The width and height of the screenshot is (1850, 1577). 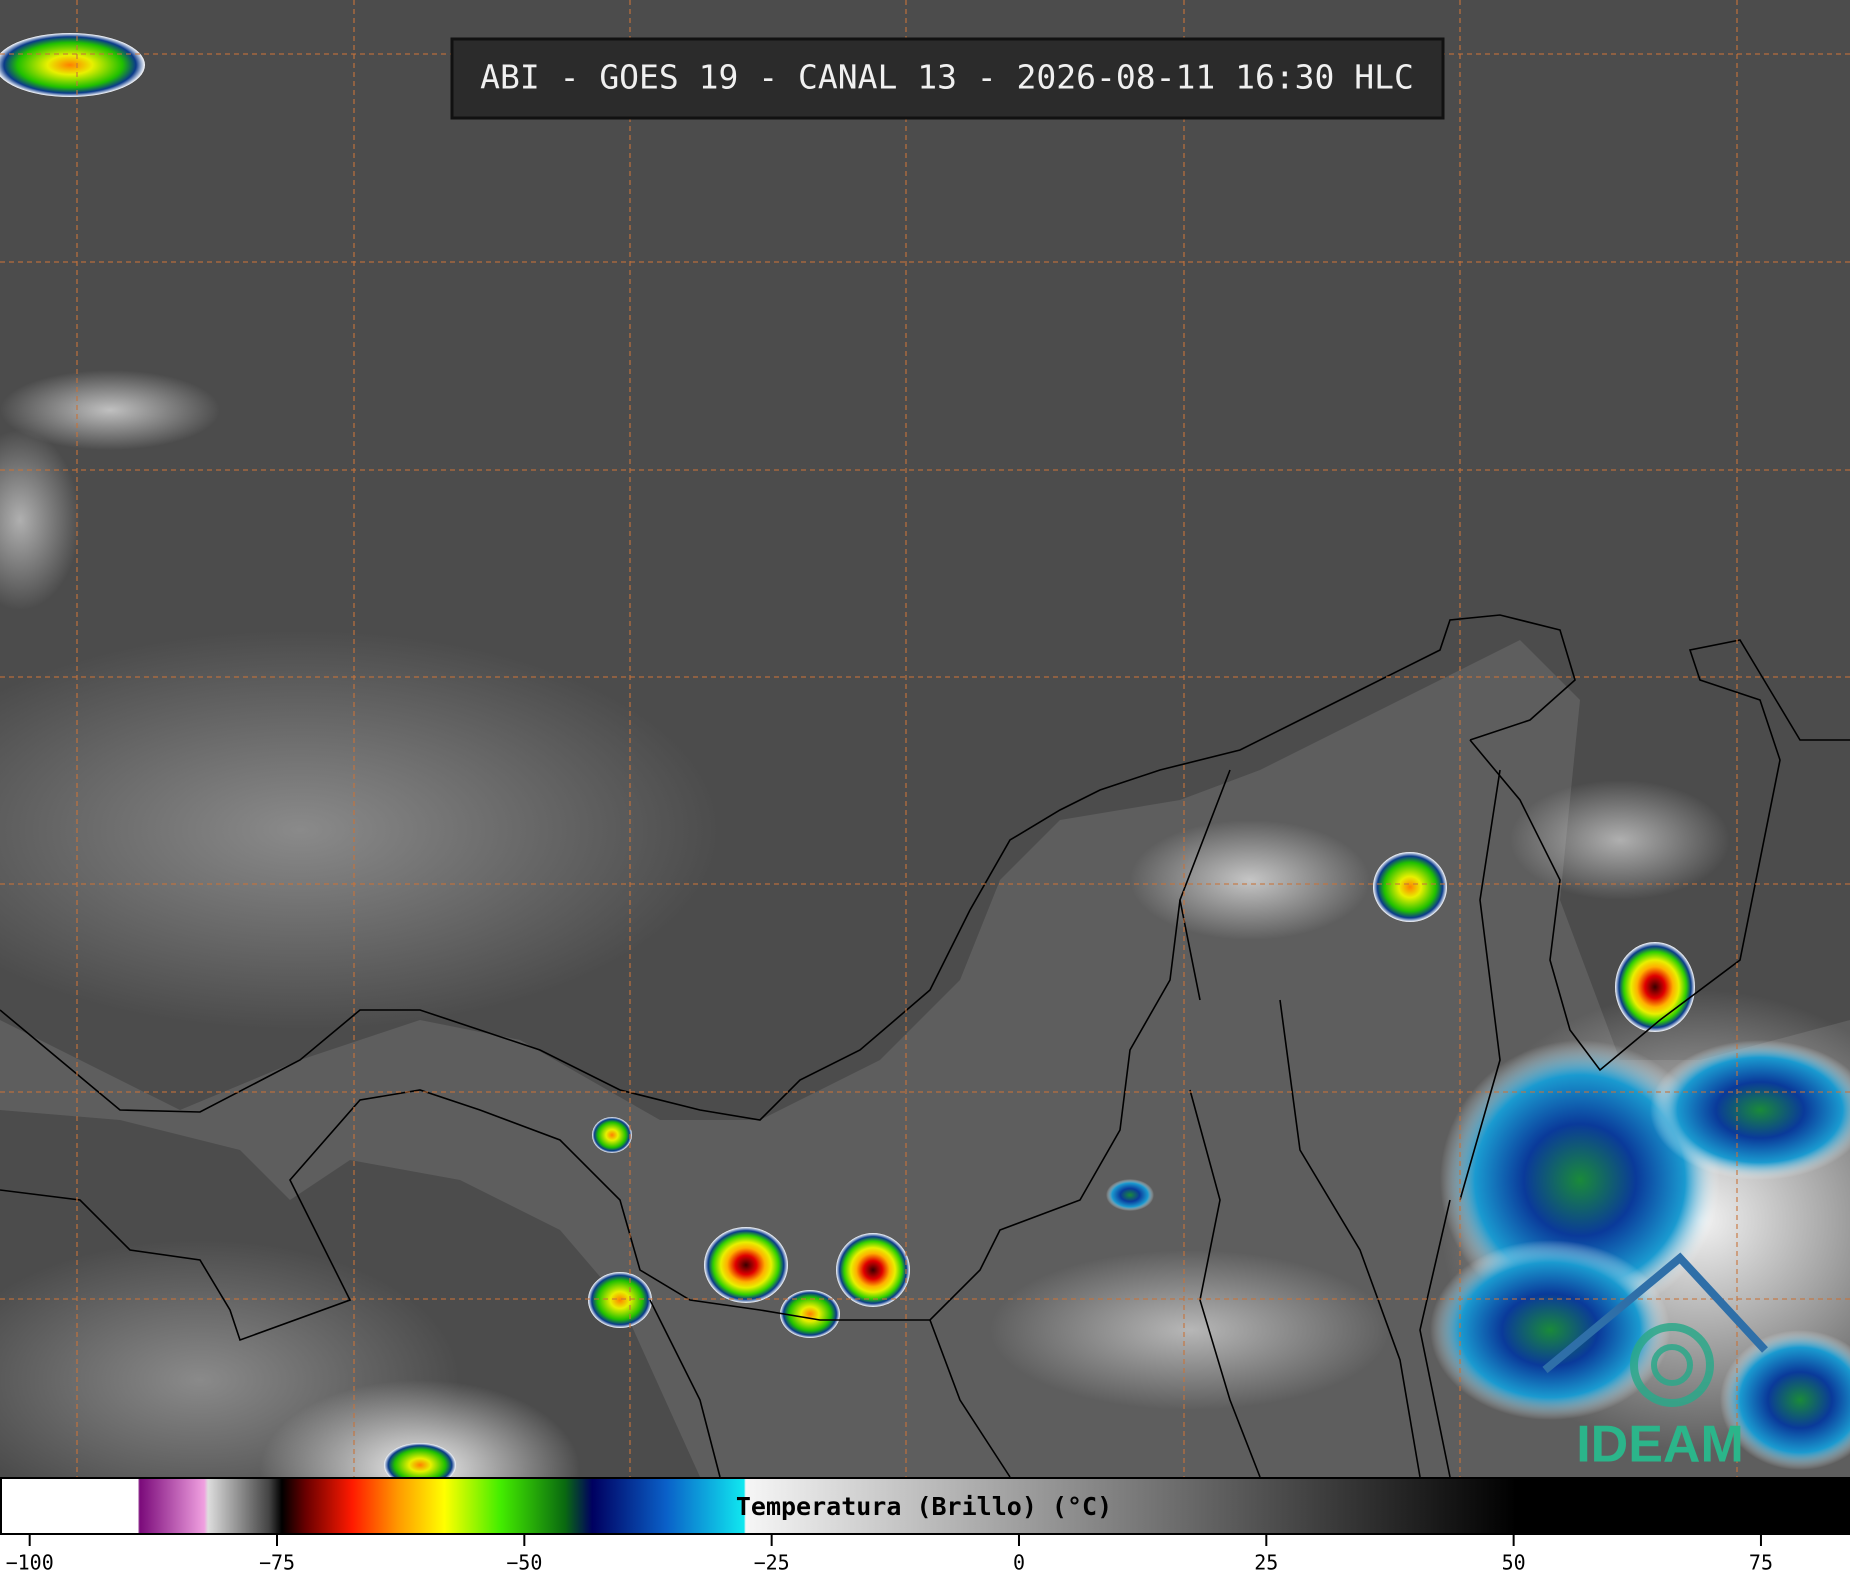 What do you see at coordinates (1660, 1445) in the screenshot?
I see `logo-text: IDEAM` at bounding box center [1660, 1445].